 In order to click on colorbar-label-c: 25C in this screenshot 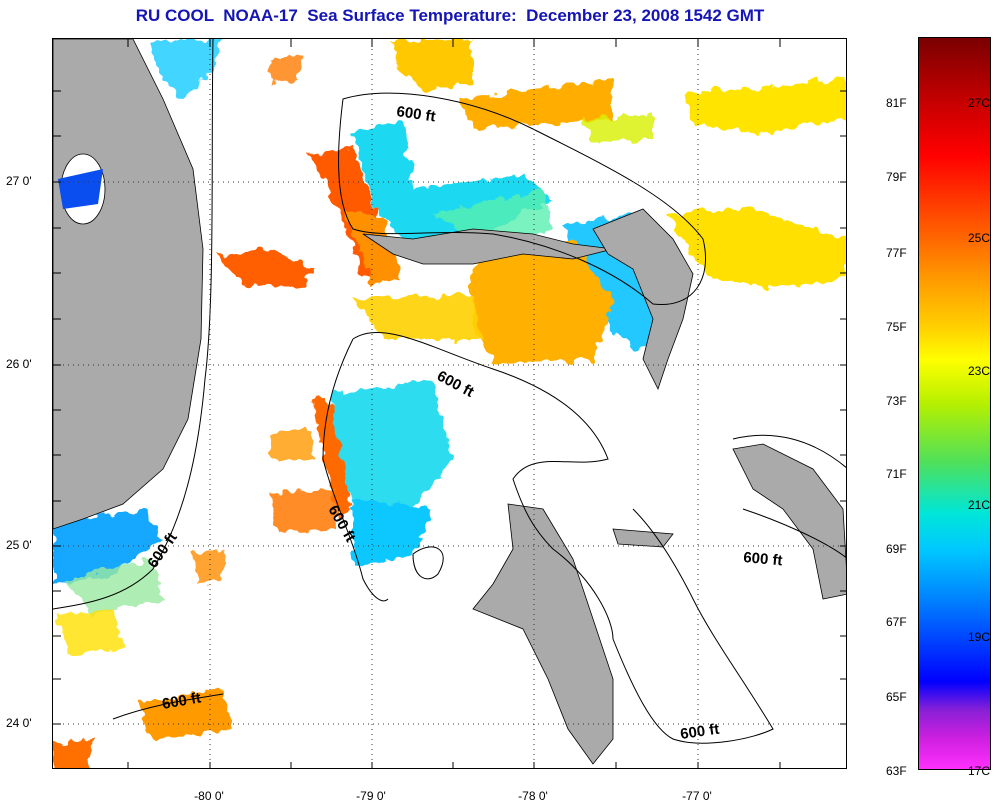, I will do `click(979, 238)`.